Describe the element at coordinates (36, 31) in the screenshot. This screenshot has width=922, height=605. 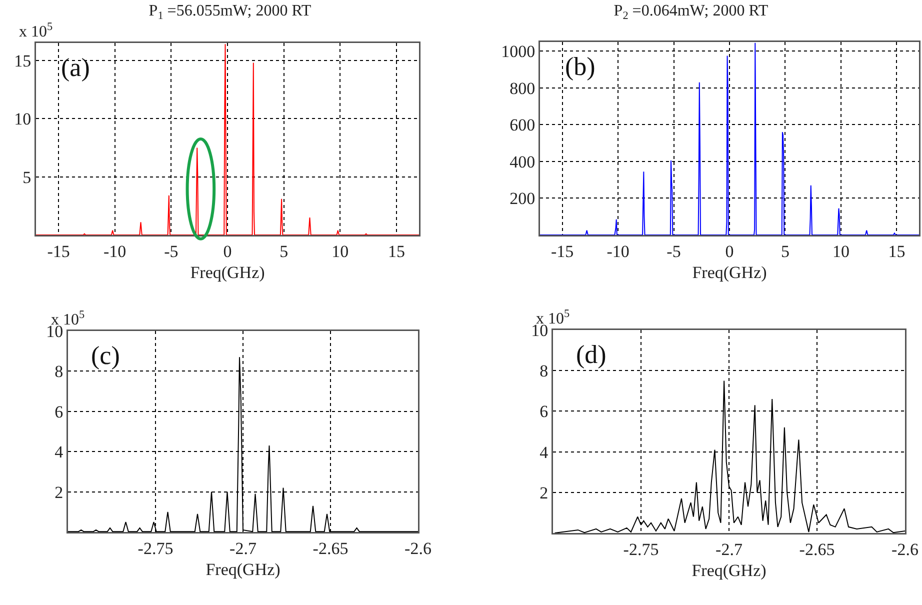
I see `text: x 10$^{5}$` at that location.